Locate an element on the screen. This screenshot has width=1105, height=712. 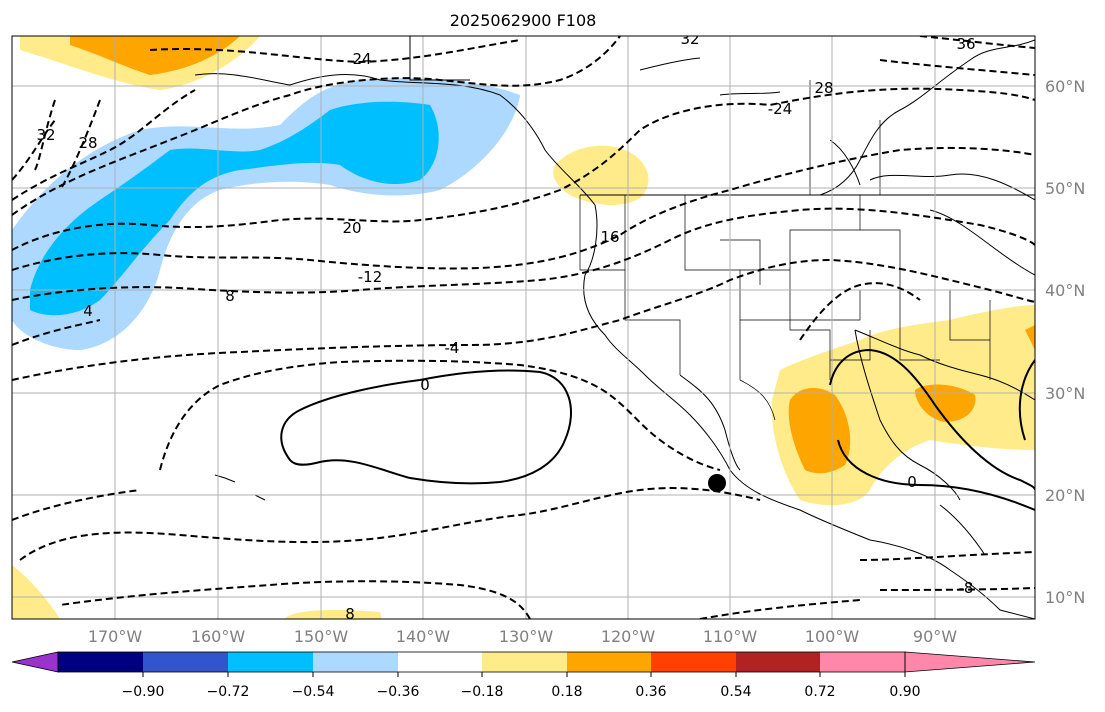
colorbar-tick-label: −0.18 is located at coordinates (482, 692).